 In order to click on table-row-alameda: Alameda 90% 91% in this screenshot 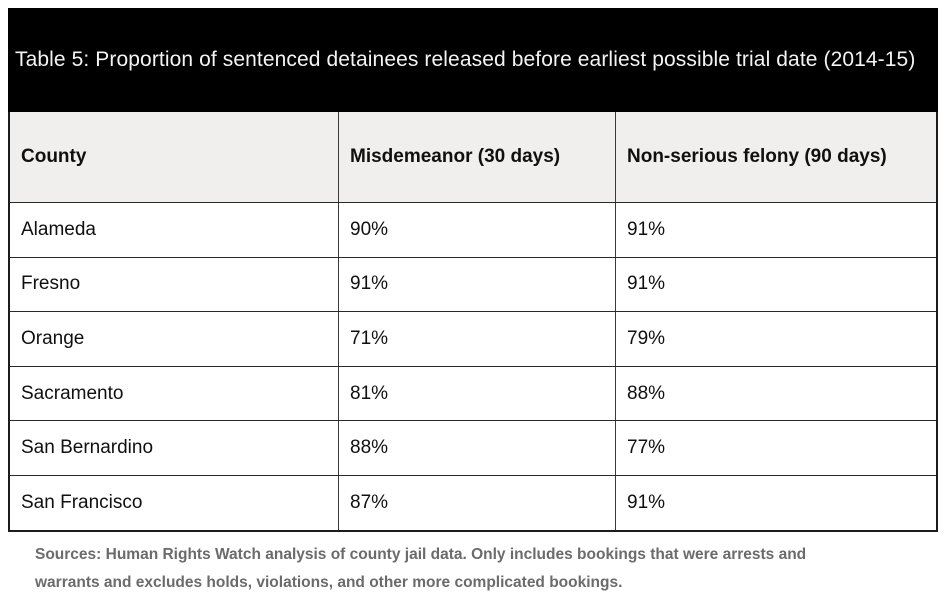, I will do `click(473, 229)`.